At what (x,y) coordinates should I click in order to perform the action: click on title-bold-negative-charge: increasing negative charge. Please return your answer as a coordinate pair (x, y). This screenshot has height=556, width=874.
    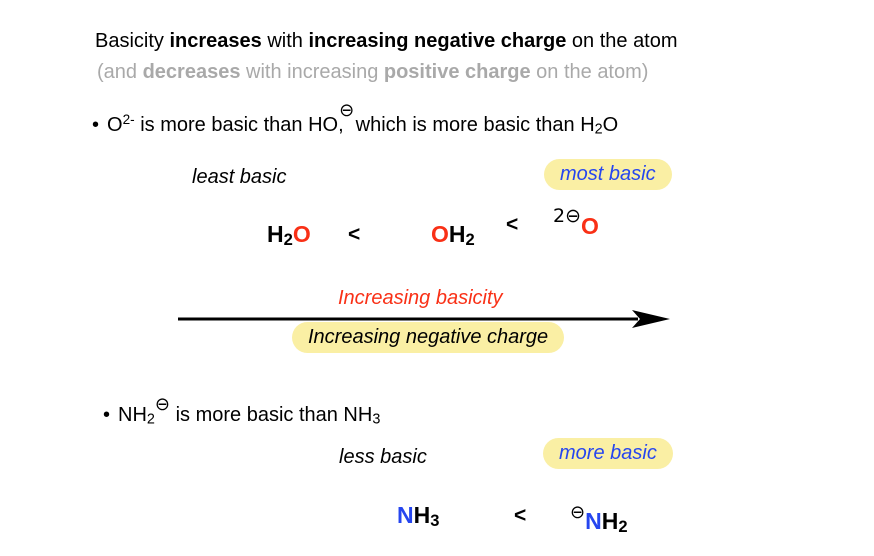
    Looking at the image, I should click on (437, 41).